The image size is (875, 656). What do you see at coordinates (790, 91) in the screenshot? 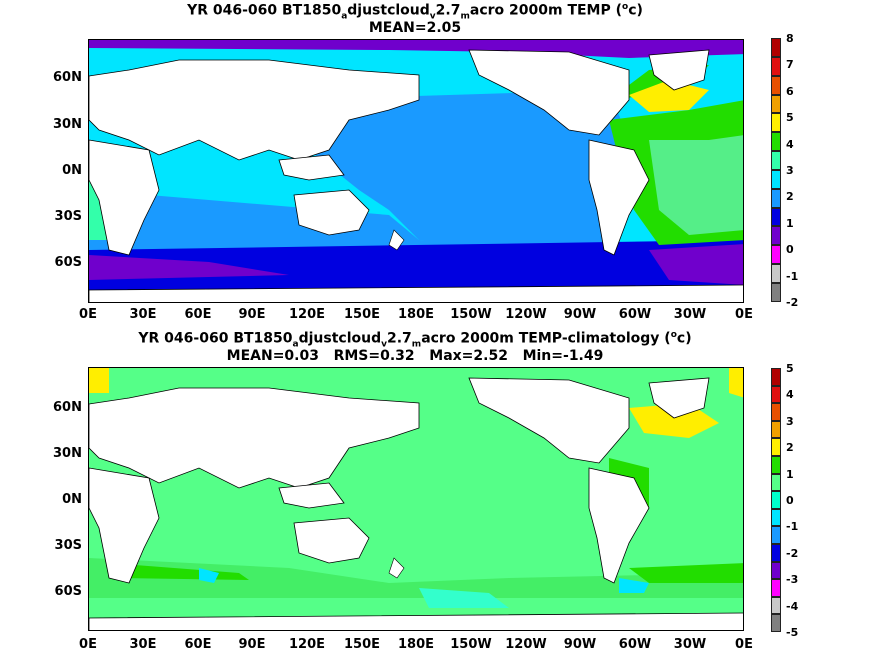
I see `colorbar-label: 6` at bounding box center [790, 91].